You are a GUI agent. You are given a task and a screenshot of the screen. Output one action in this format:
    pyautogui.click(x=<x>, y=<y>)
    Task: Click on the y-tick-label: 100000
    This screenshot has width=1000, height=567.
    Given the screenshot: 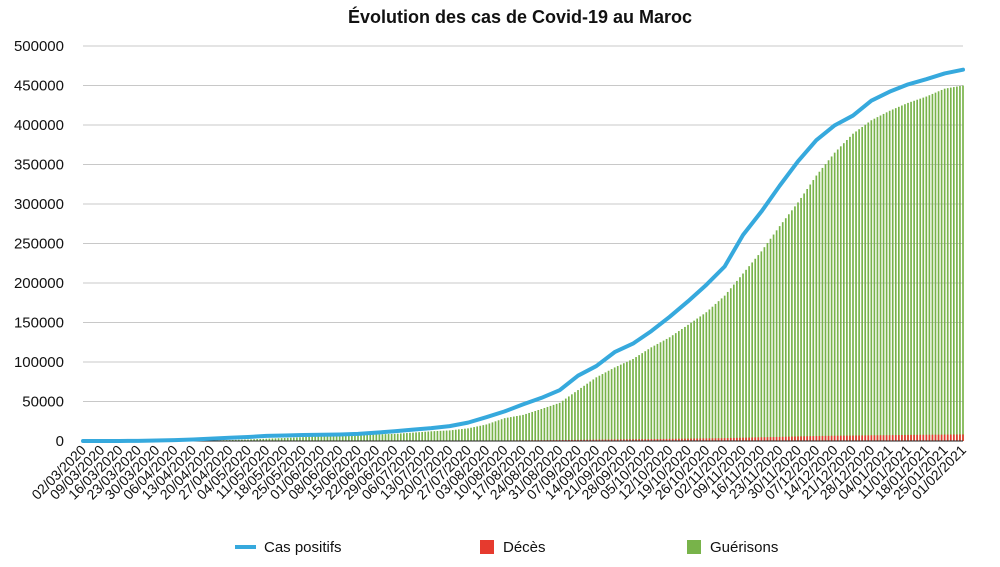 What is the action you would take?
    pyautogui.click(x=39, y=362)
    